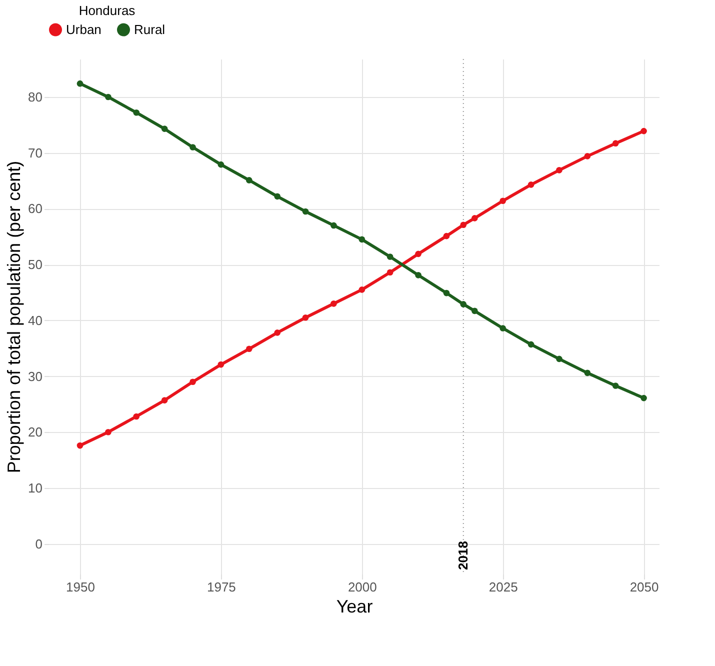 This screenshot has height=666, width=715. Describe the element at coordinates (35, 488) in the screenshot. I see `y-tick-label: 10` at that location.